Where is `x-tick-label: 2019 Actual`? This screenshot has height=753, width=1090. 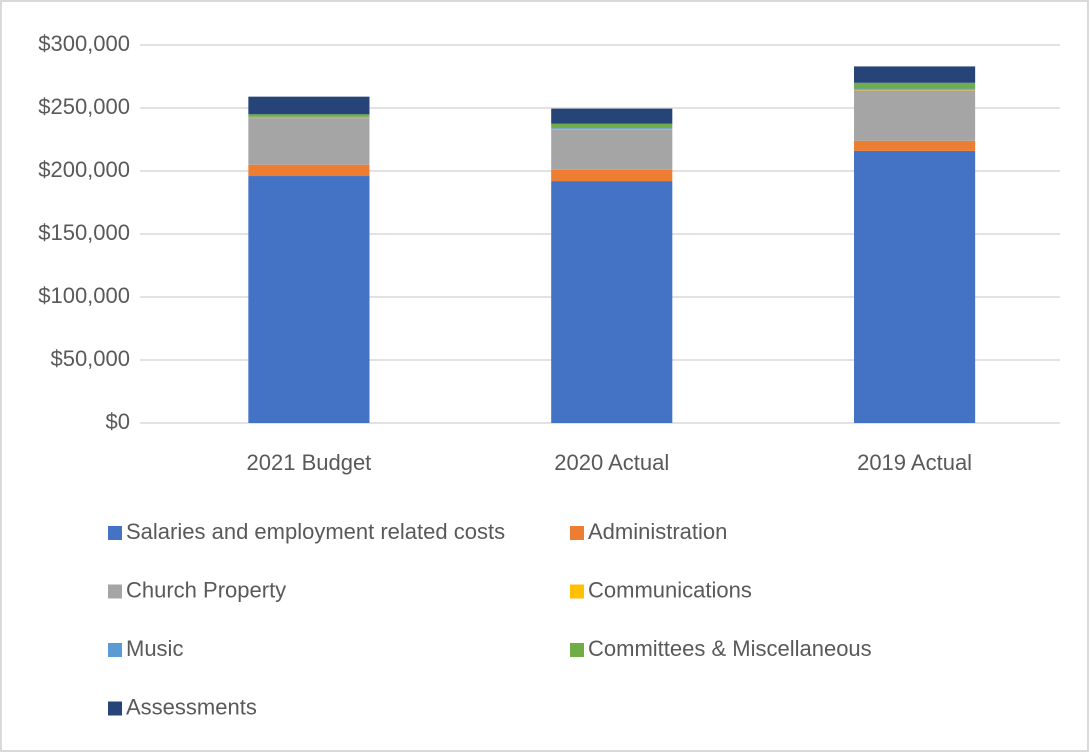
x-tick-label: 2019 Actual is located at coordinates (914, 462).